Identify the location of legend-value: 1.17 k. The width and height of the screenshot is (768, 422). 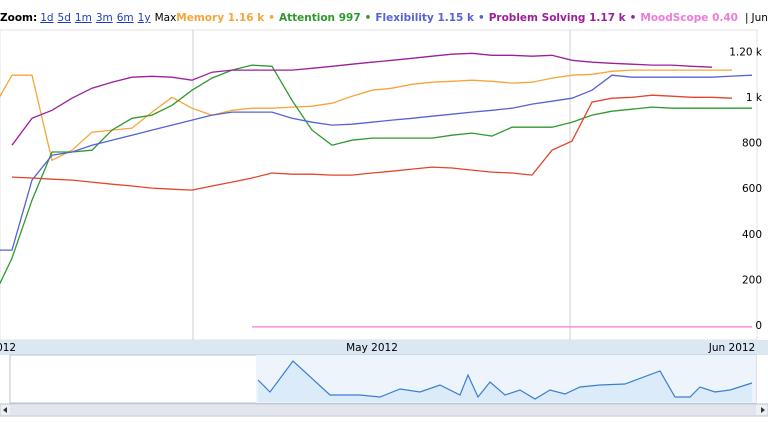
(607, 18).